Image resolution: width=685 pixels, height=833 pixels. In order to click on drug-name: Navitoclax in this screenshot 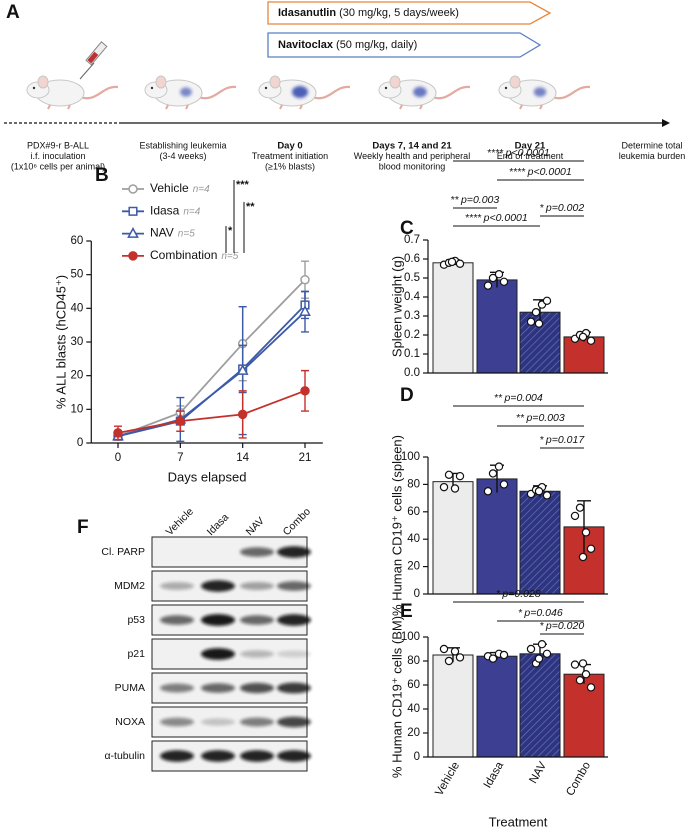, I will do `click(306, 45)`.